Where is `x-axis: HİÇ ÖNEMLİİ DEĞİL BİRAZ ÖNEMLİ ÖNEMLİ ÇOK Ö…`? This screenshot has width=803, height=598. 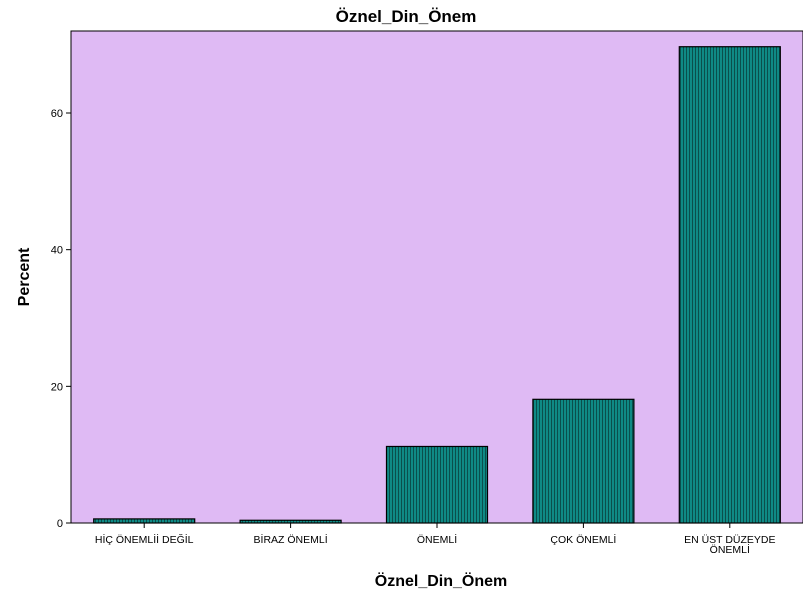 x-axis: HİÇ ÖNEMLİİ DEĞİL BİRAZ ÖNEMLİ ÖNEMLİ ÇOK Ö… is located at coordinates (435, 539).